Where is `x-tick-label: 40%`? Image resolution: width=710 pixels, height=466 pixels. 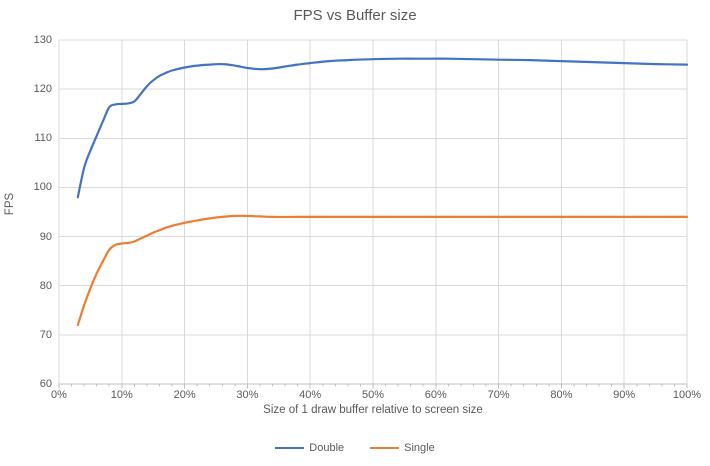 x-tick-label: 40% is located at coordinates (310, 395).